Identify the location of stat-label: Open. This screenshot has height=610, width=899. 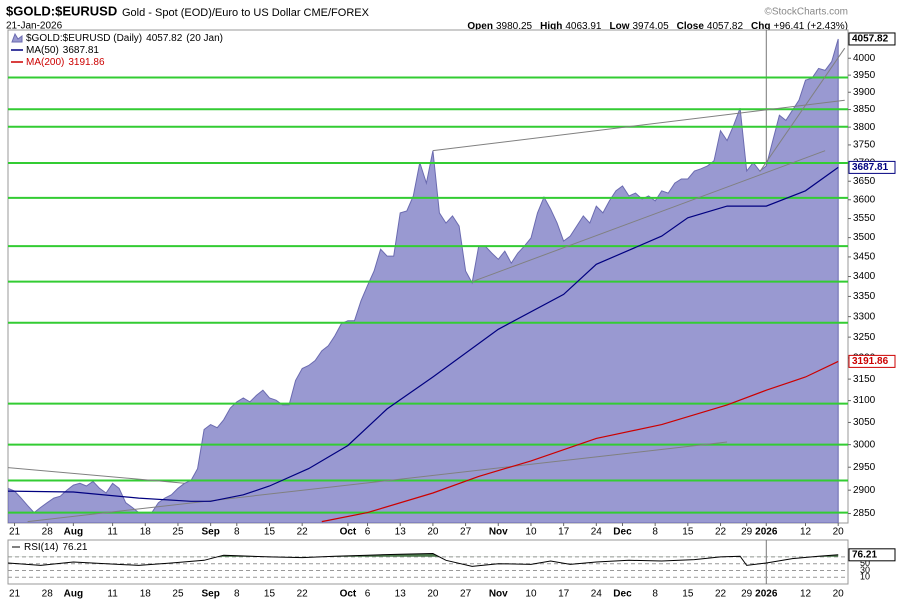
(480, 26).